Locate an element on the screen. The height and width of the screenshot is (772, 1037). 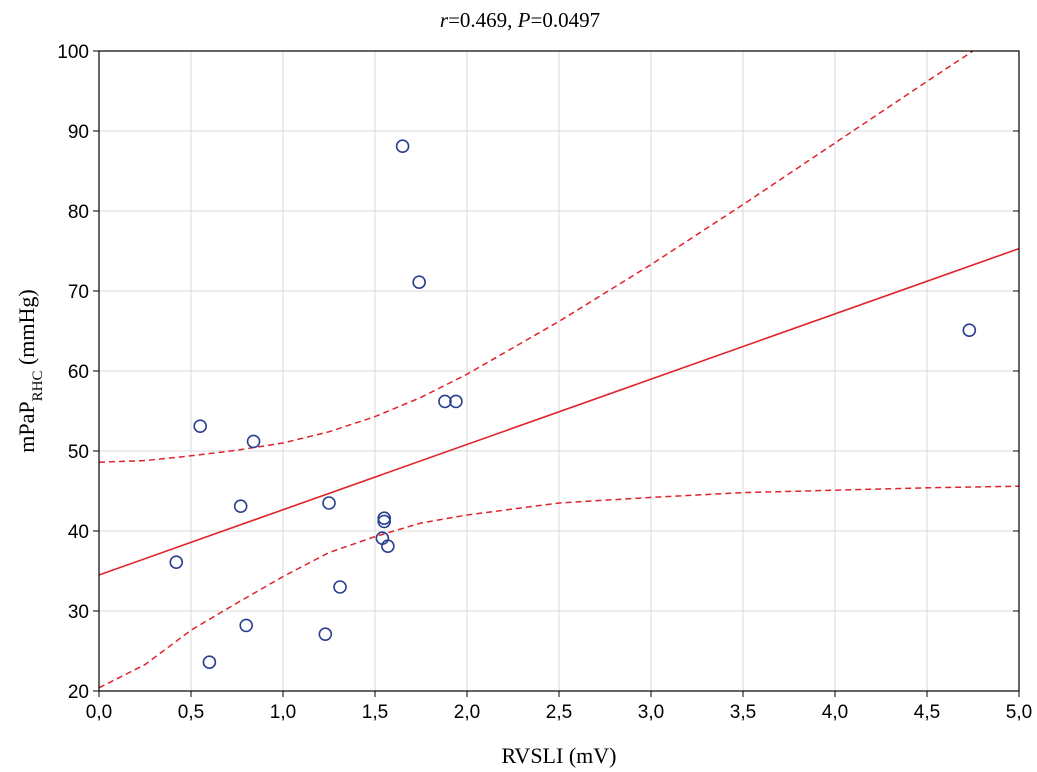
y-axis-title: mPaPRHC (mmHg) is located at coordinates (30, 370).